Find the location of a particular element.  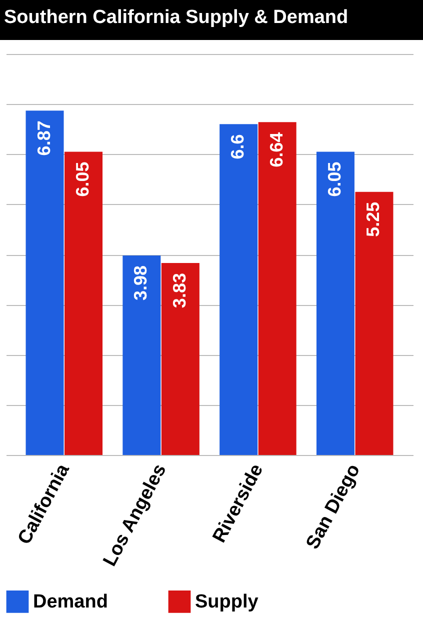

data-label: 6.6 is located at coordinates (238, 147).